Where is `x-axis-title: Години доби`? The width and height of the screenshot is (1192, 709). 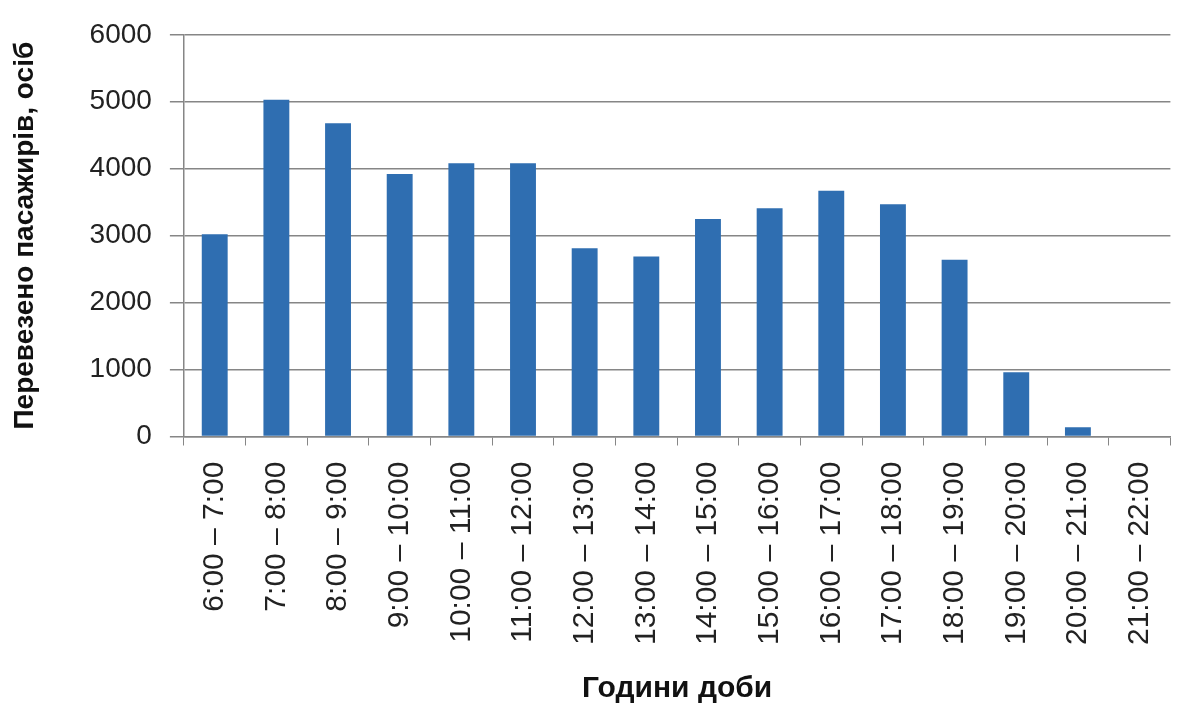 x-axis-title: Години доби is located at coordinates (677, 687).